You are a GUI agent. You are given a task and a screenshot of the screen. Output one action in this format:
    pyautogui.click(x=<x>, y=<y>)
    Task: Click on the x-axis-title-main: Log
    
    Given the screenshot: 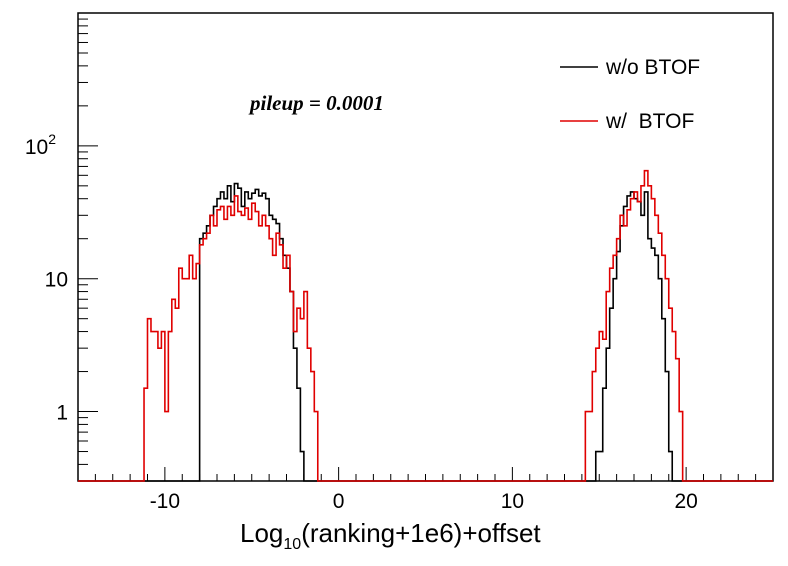 What is the action you would take?
    pyautogui.click(x=261, y=533)
    